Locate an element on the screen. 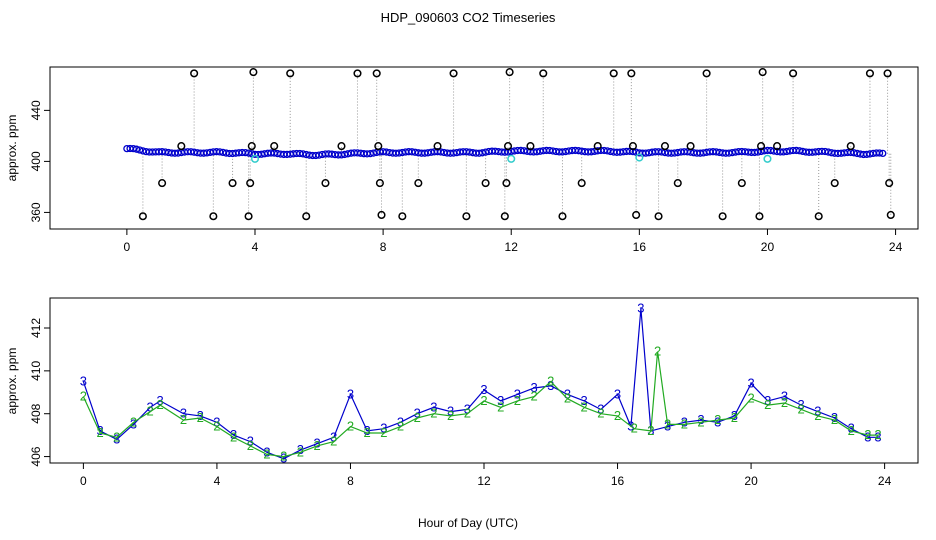 The width and height of the screenshot is (936, 540). x-tick-label: 8 is located at coordinates (383, 247).